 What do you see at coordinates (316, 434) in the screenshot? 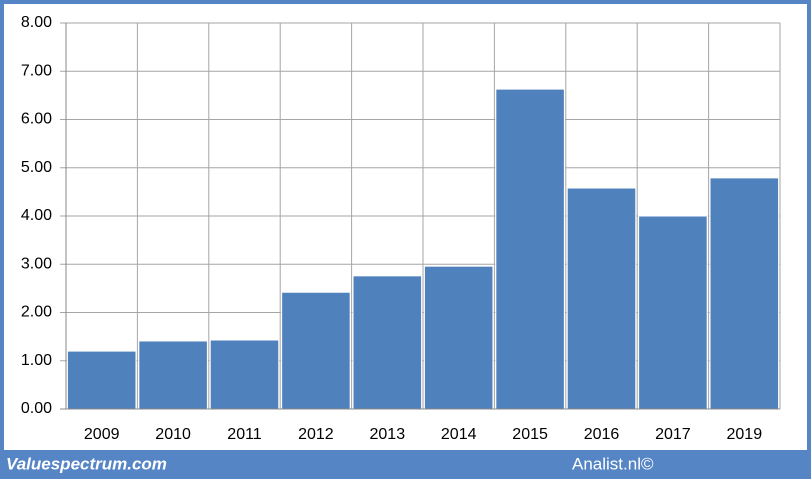
I see `x-tick-label: 2012` at bounding box center [316, 434].